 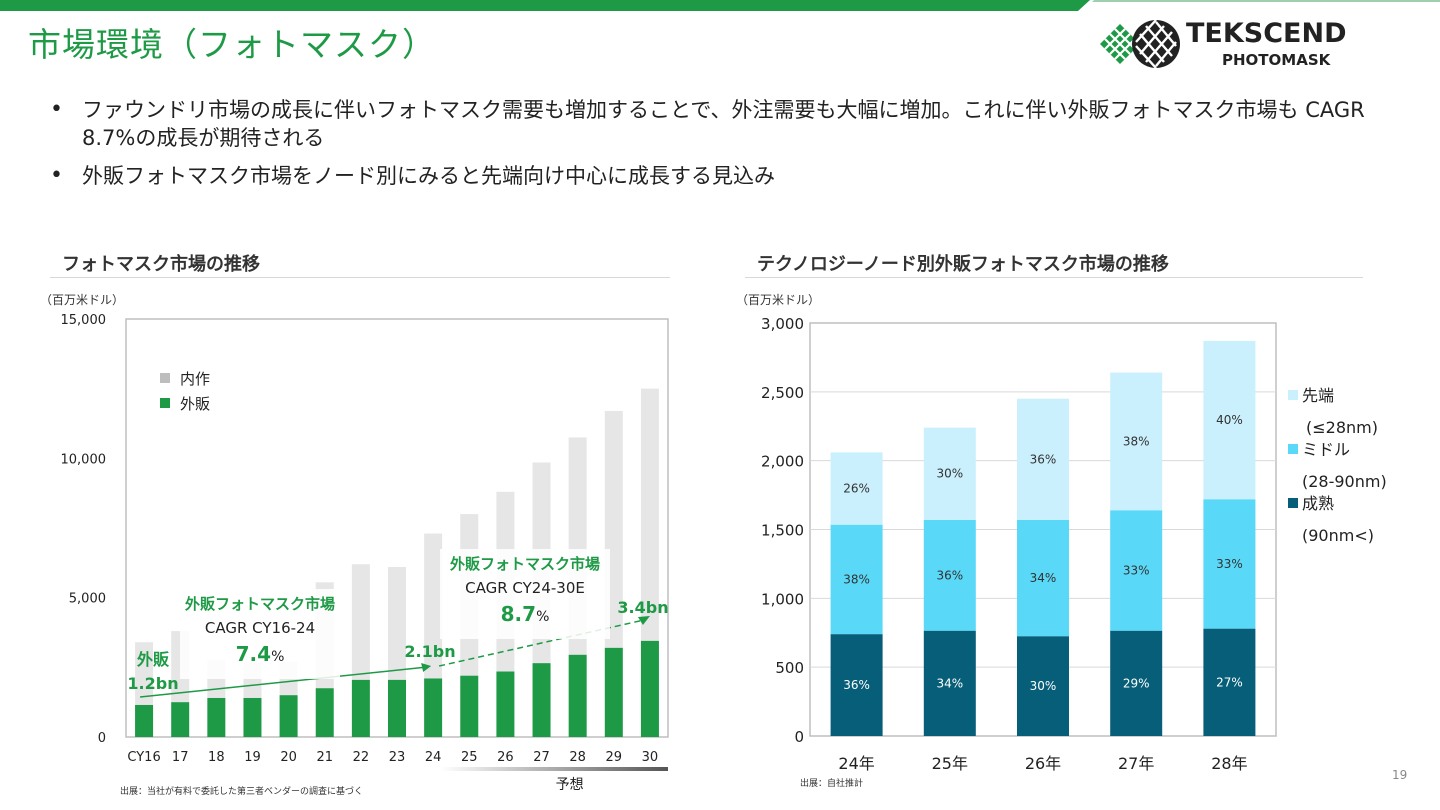 I want to click on y-tick-label: 2,000, so click(x=782, y=462).